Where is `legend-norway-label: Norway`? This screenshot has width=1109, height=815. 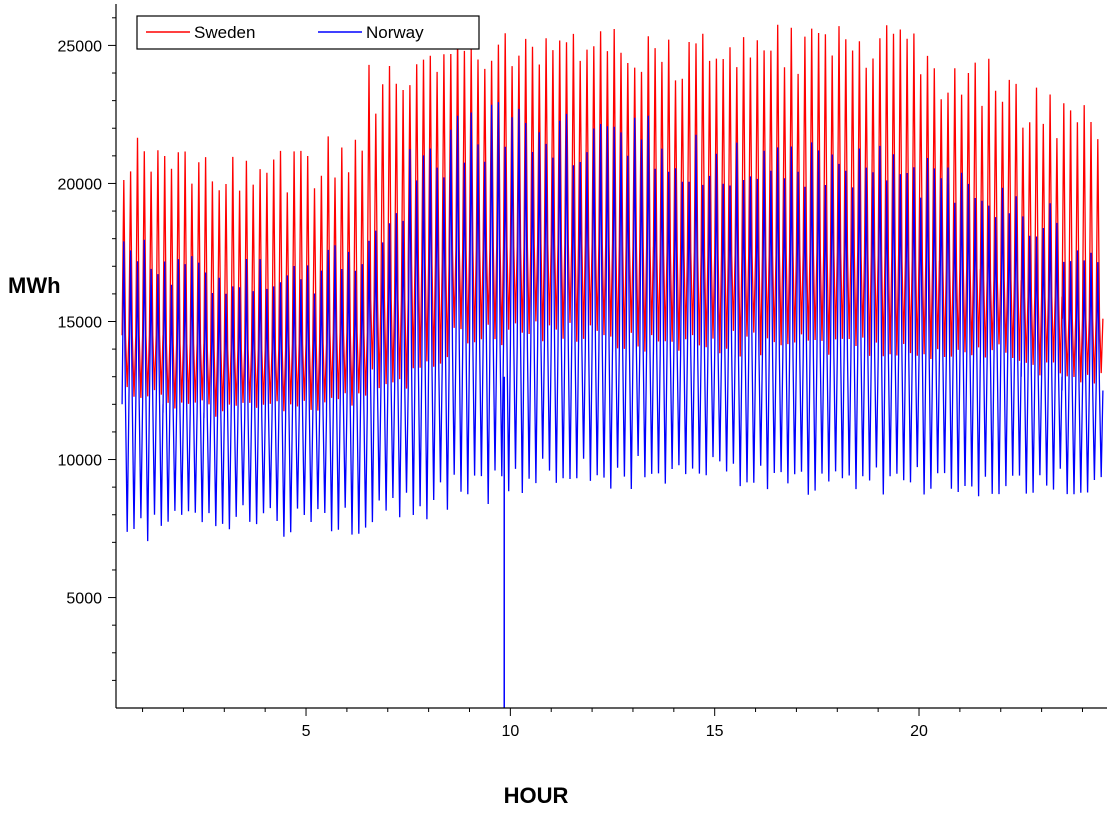 legend-norway-label: Norway is located at coordinates (395, 32).